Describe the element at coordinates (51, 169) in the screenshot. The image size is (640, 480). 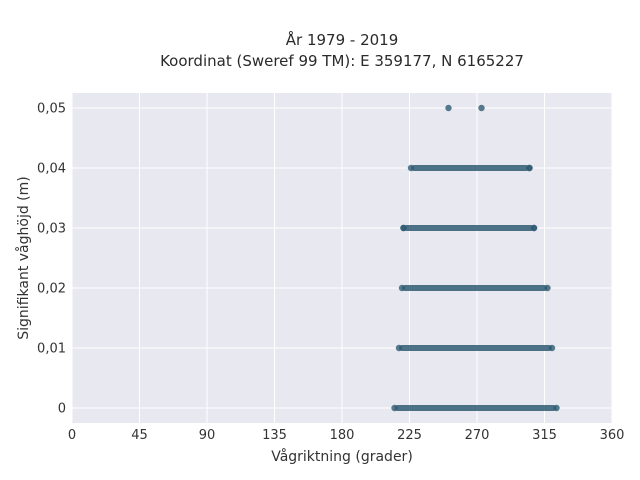
I see `y-tick-label: 0,04` at that location.